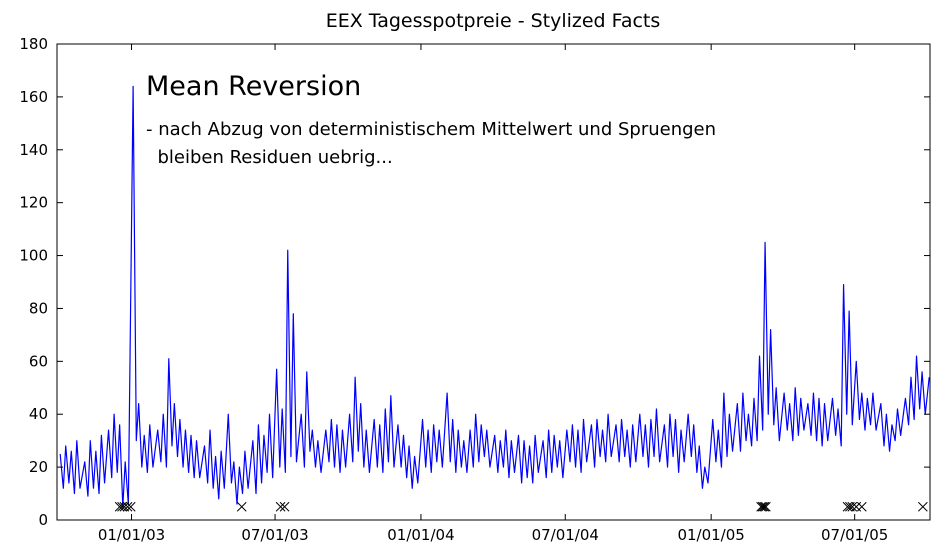 The image size is (931, 546). What do you see at coordinates (38, 414) in the screenshot?
I see `y-tick-label: 40` at bounding box center [38, 414].